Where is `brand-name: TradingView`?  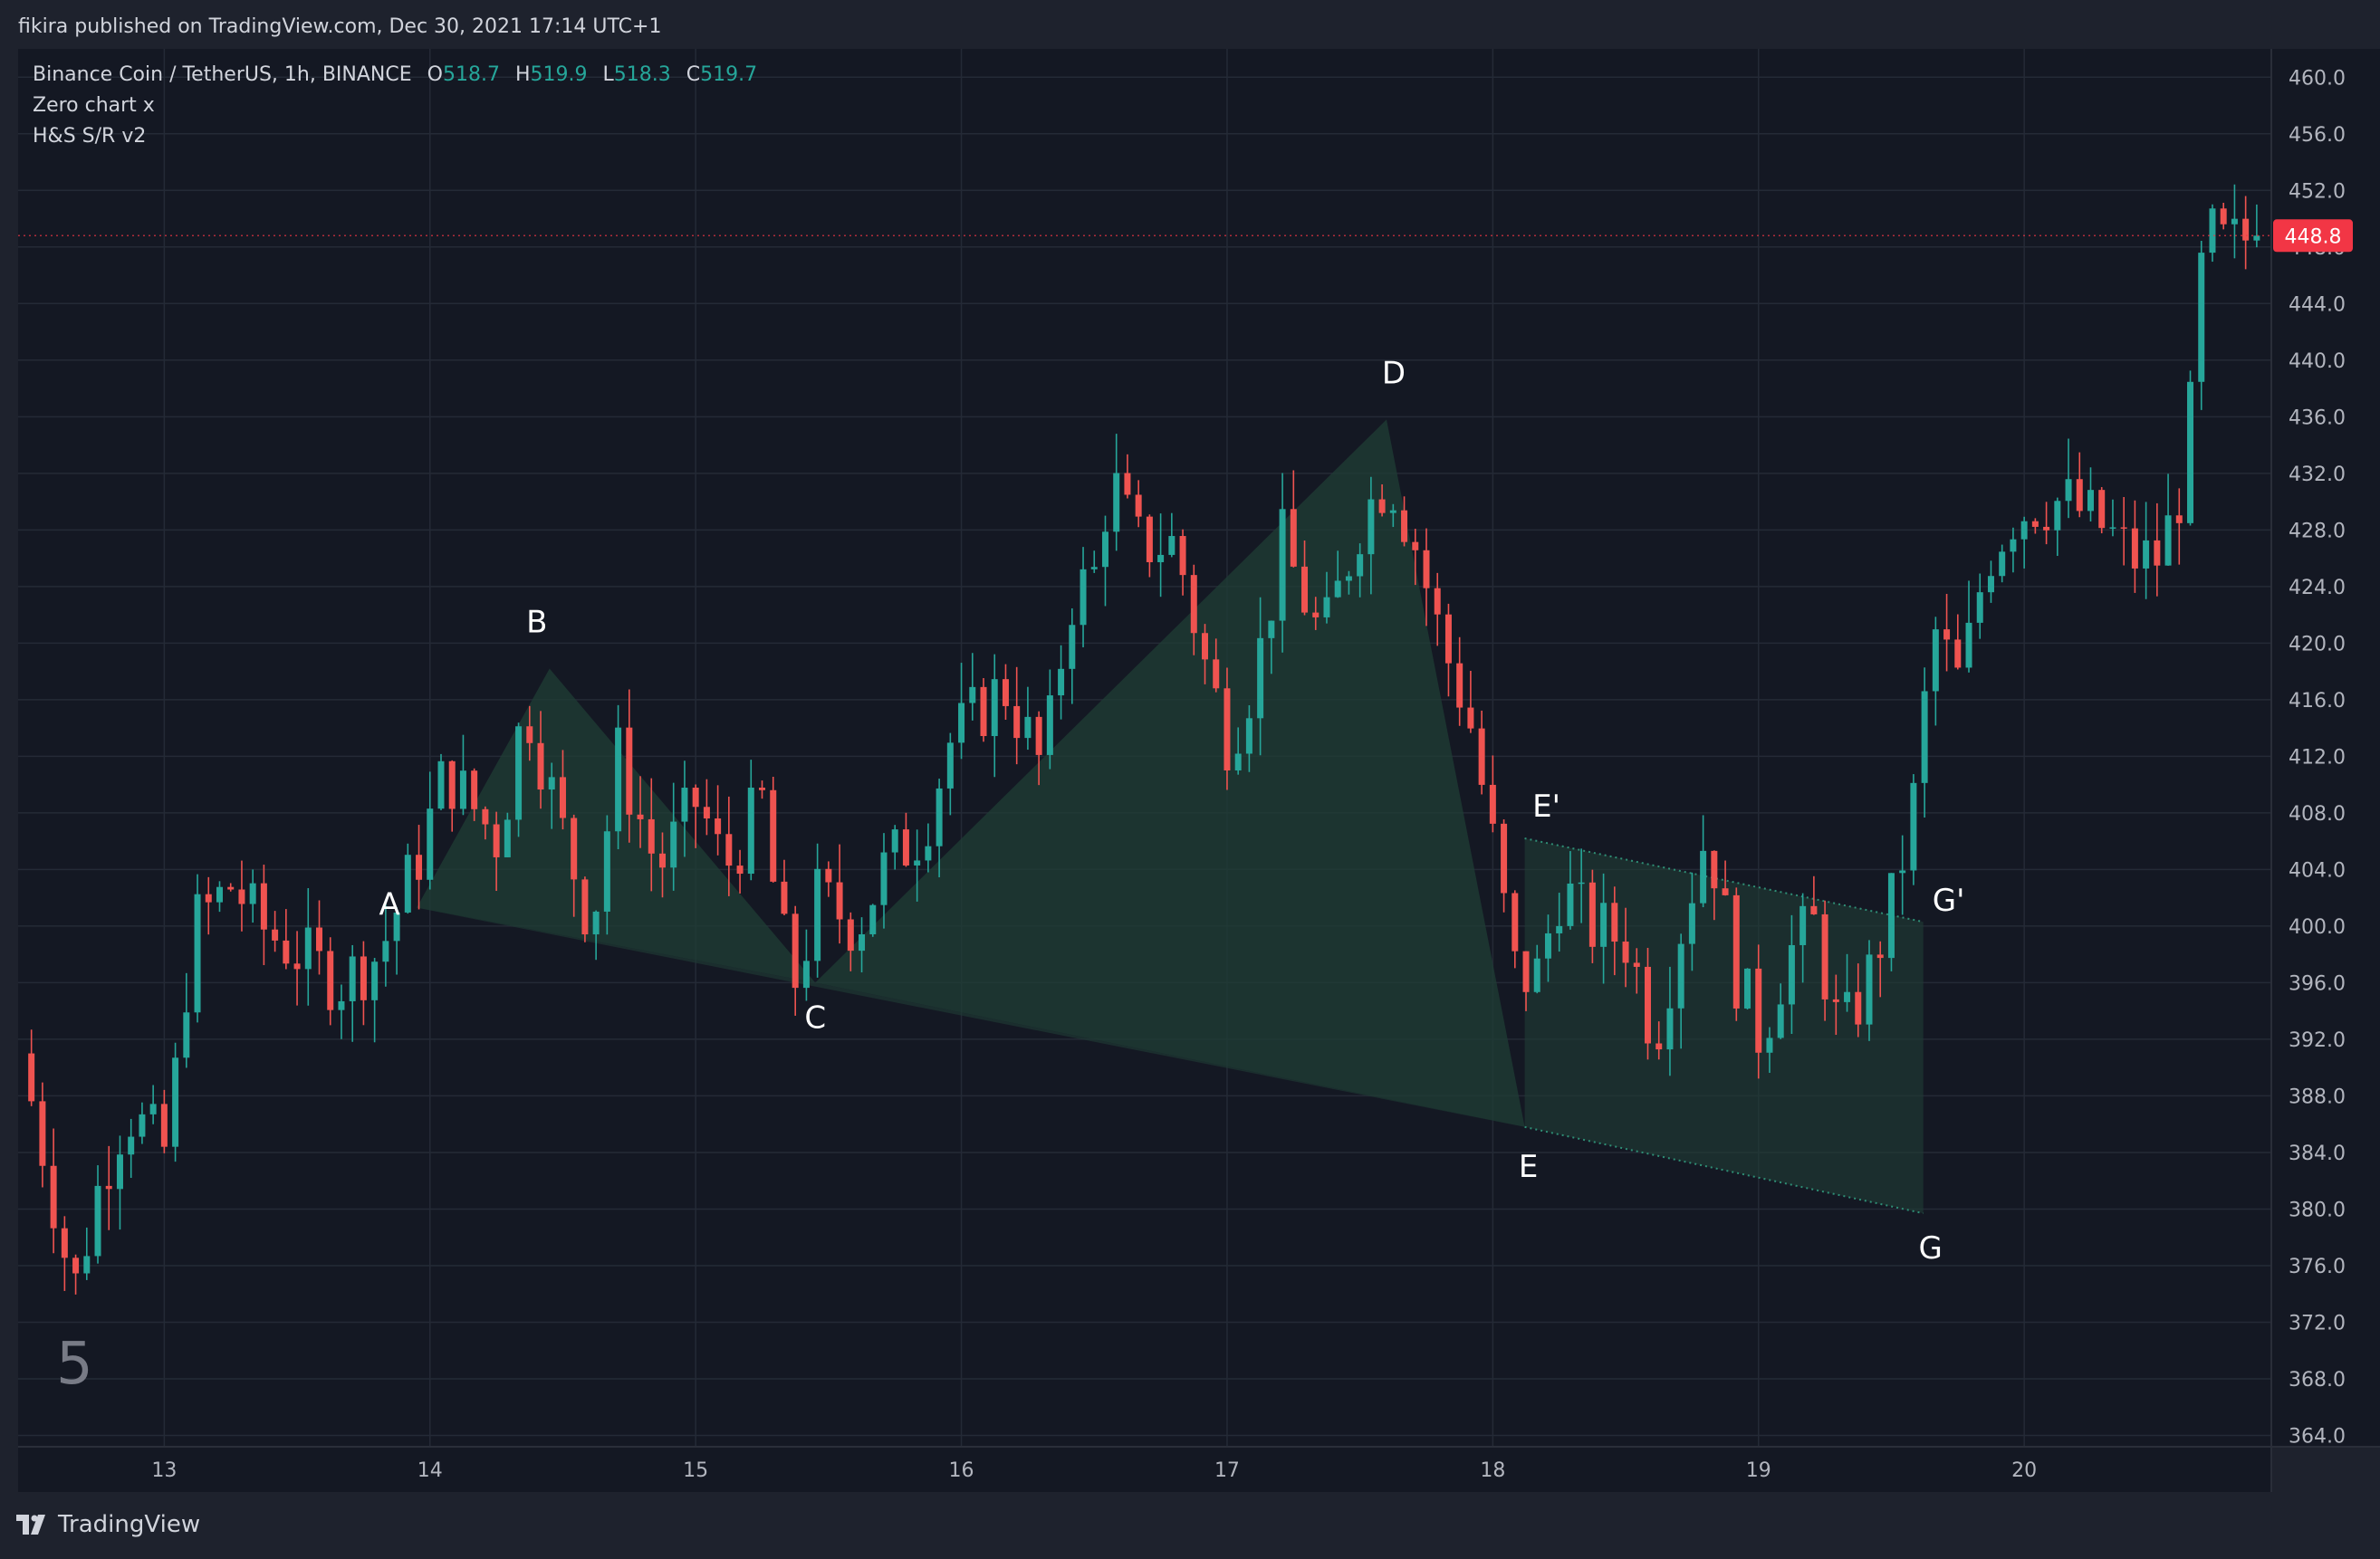 brand-name: TradingView is located at coordinates (129, 1524).